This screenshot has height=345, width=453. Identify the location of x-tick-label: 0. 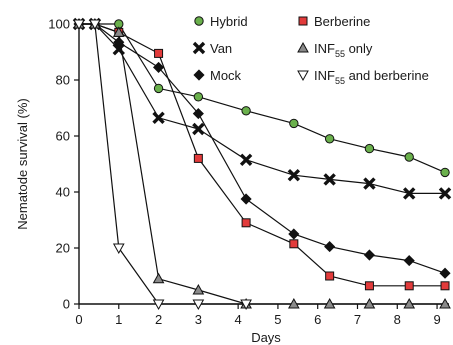
(78, 319).